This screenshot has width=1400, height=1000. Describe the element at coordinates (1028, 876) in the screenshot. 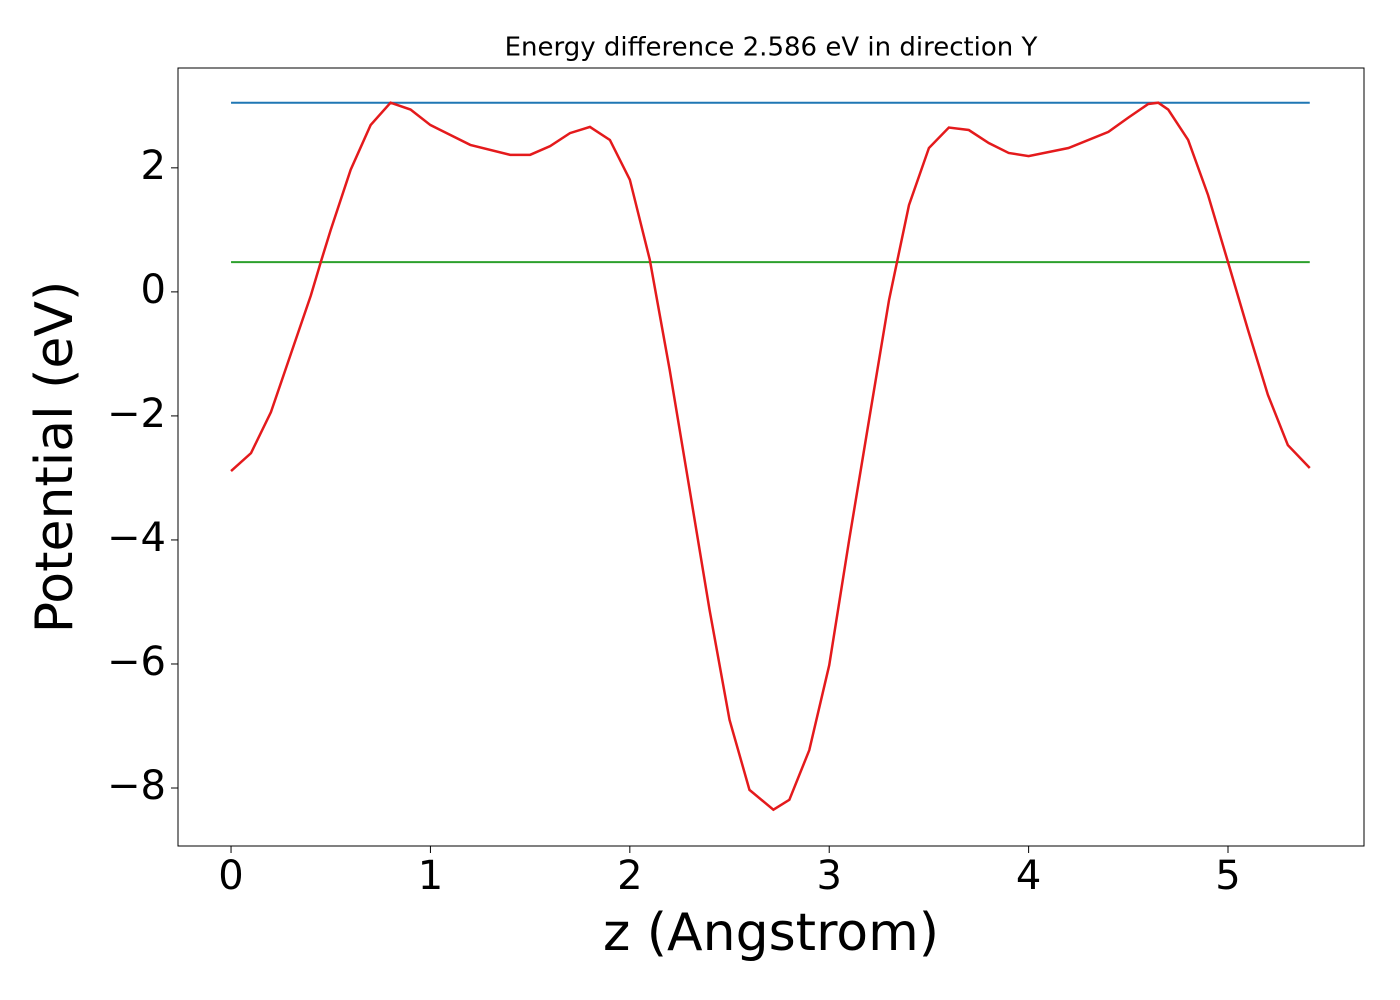

I see `x-tick-label: 4` at that location.